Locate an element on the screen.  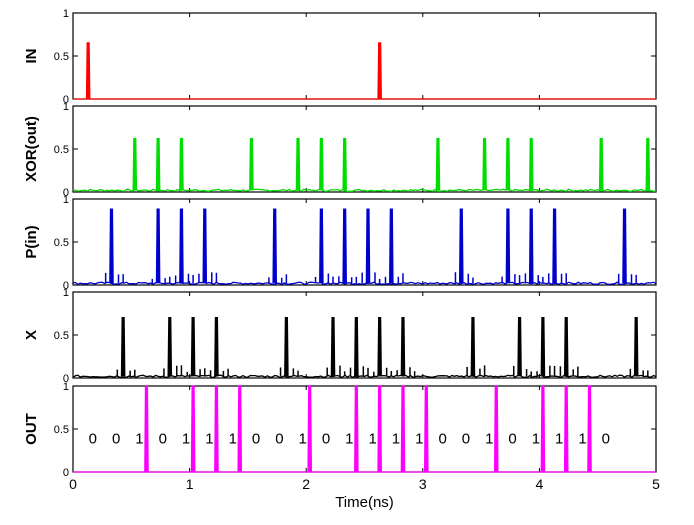
x-tick-label: 2 is located at coordinates (306, 484).